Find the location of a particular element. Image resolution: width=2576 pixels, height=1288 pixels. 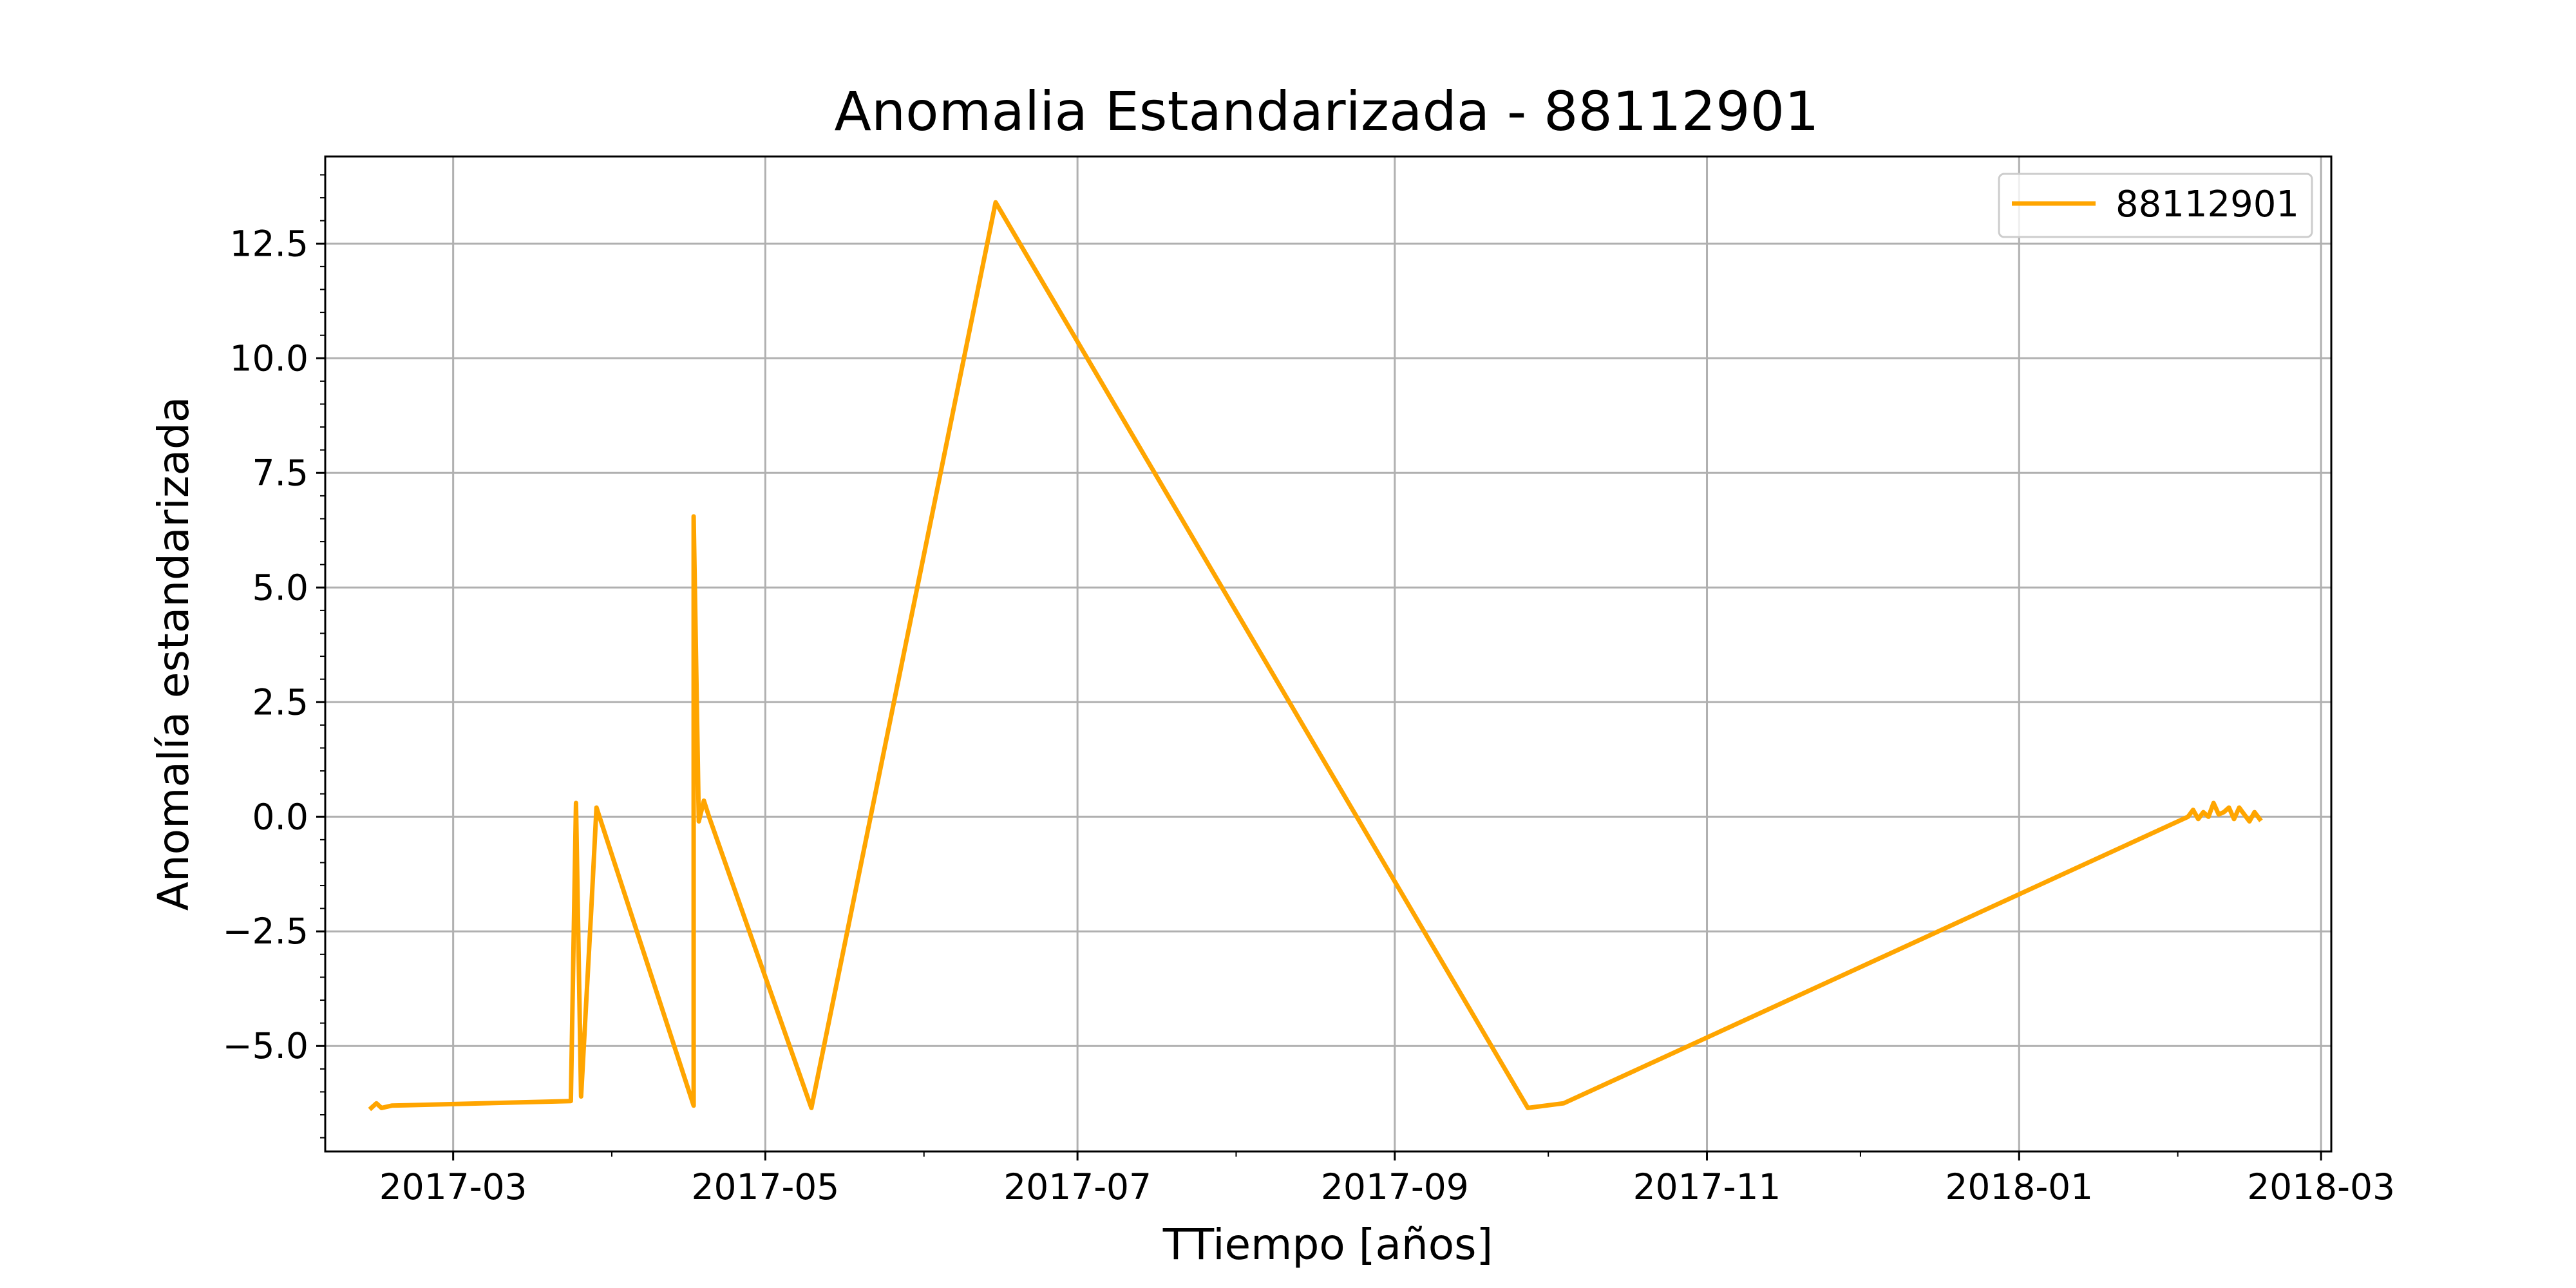

y-tick-label: −5.0 is located at coordinates (265, 1045).